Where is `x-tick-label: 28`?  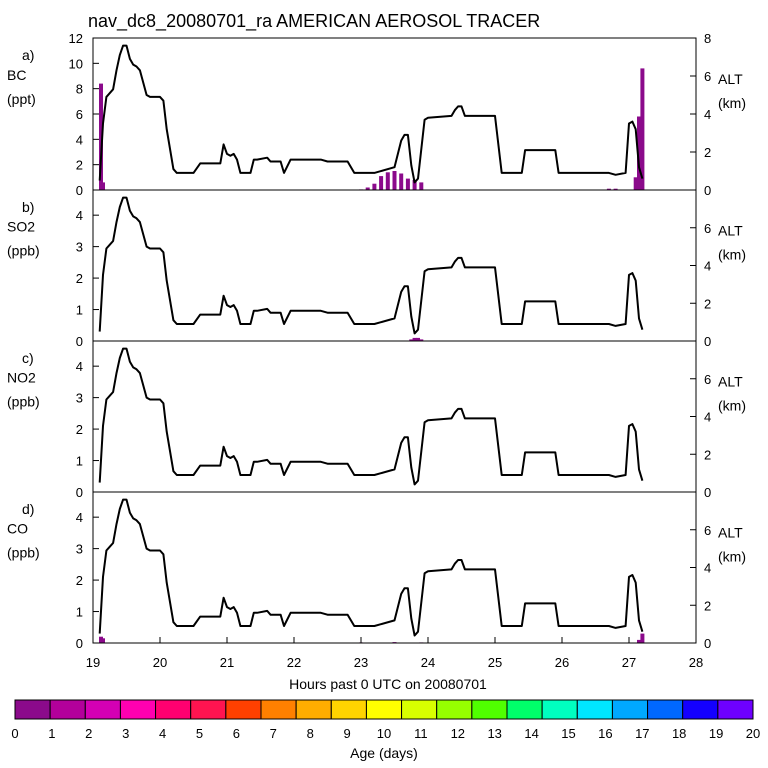
x-tick-label: 28 is located at coordinates (696, 662).